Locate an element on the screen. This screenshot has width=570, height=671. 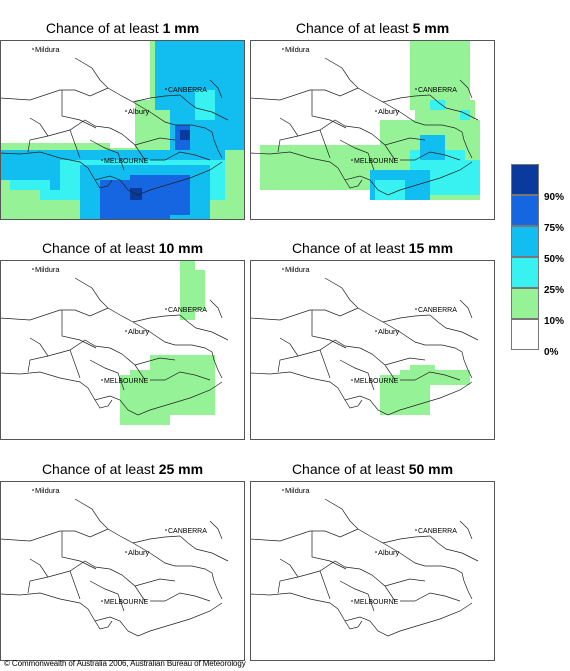
legend-label-75: 75% is located at coordinates (554, 228).